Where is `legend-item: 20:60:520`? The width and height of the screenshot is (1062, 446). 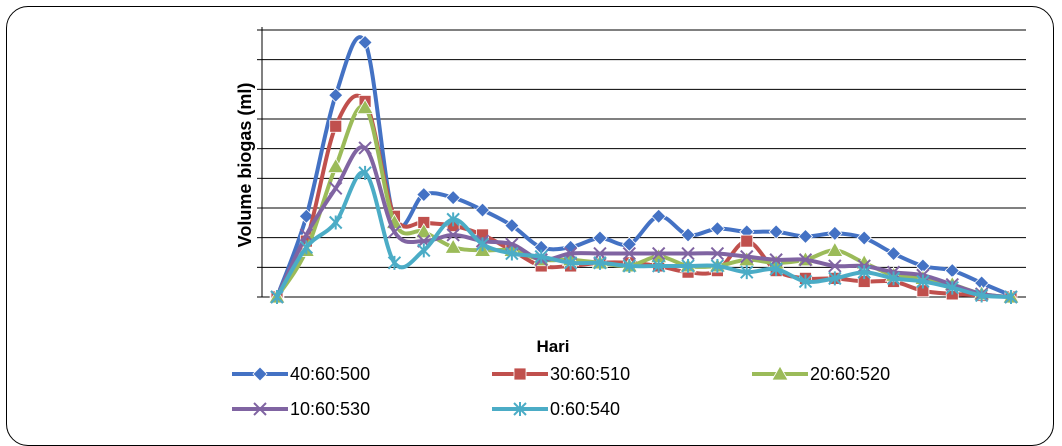 legend-item: 20:60:520 is located at coordinates (821, 374).